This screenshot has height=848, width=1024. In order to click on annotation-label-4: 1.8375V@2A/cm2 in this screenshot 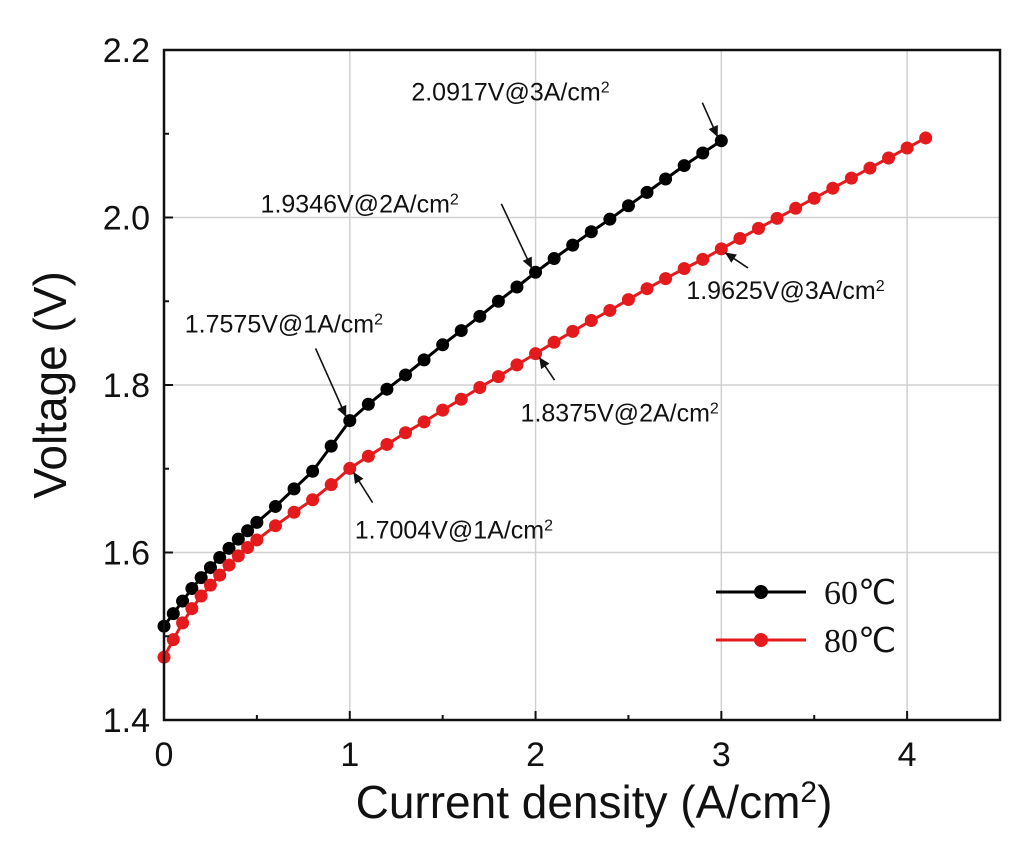, I will do `click(620, 414)`.